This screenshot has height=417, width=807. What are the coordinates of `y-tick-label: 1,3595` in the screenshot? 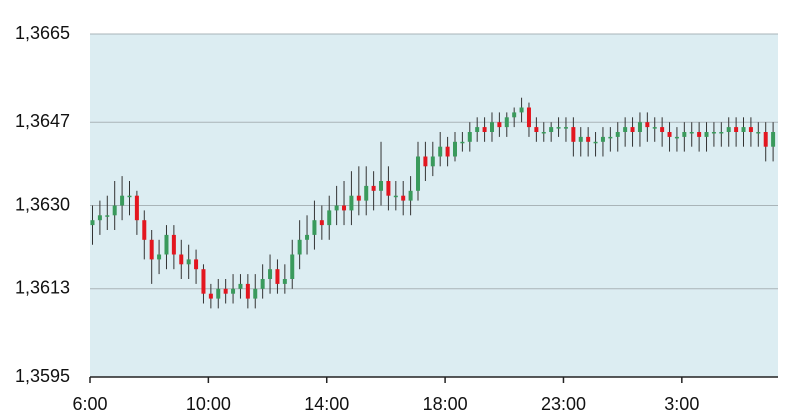 It's located at (42, 376).